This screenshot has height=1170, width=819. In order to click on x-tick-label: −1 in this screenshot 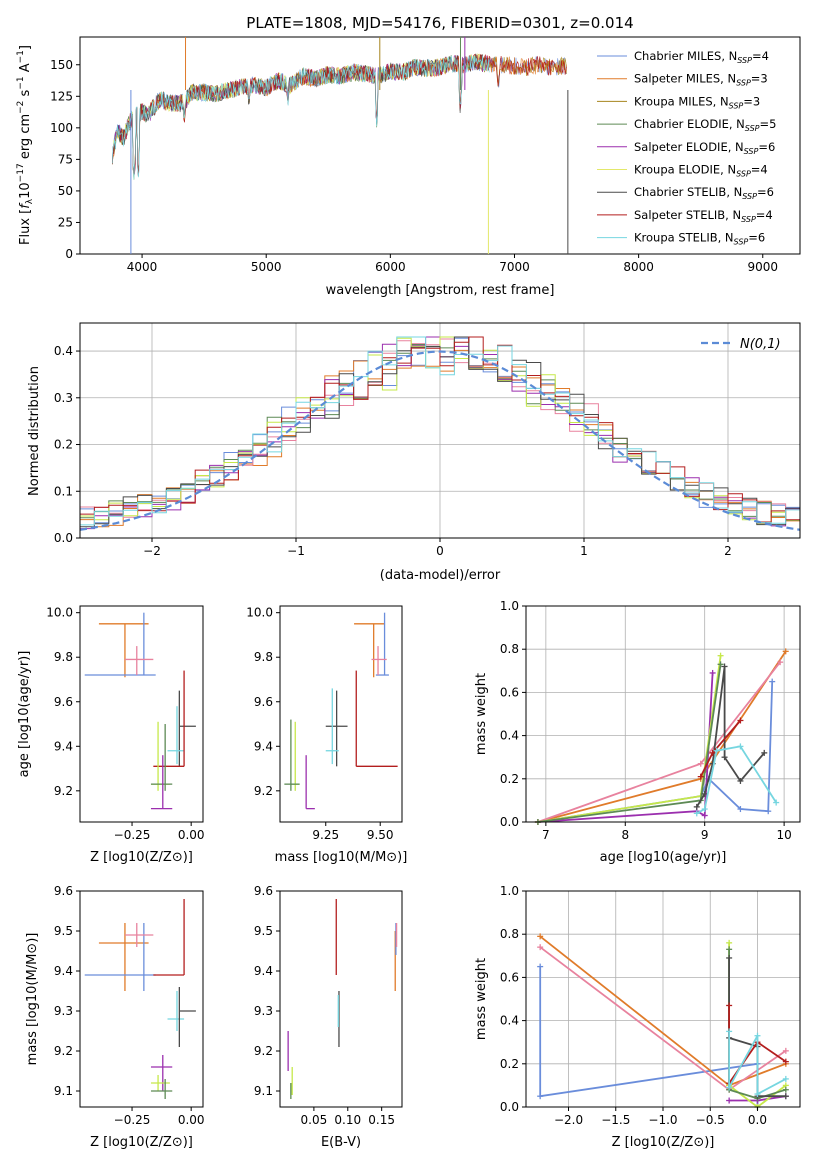, I will do `click(296, 551)`.